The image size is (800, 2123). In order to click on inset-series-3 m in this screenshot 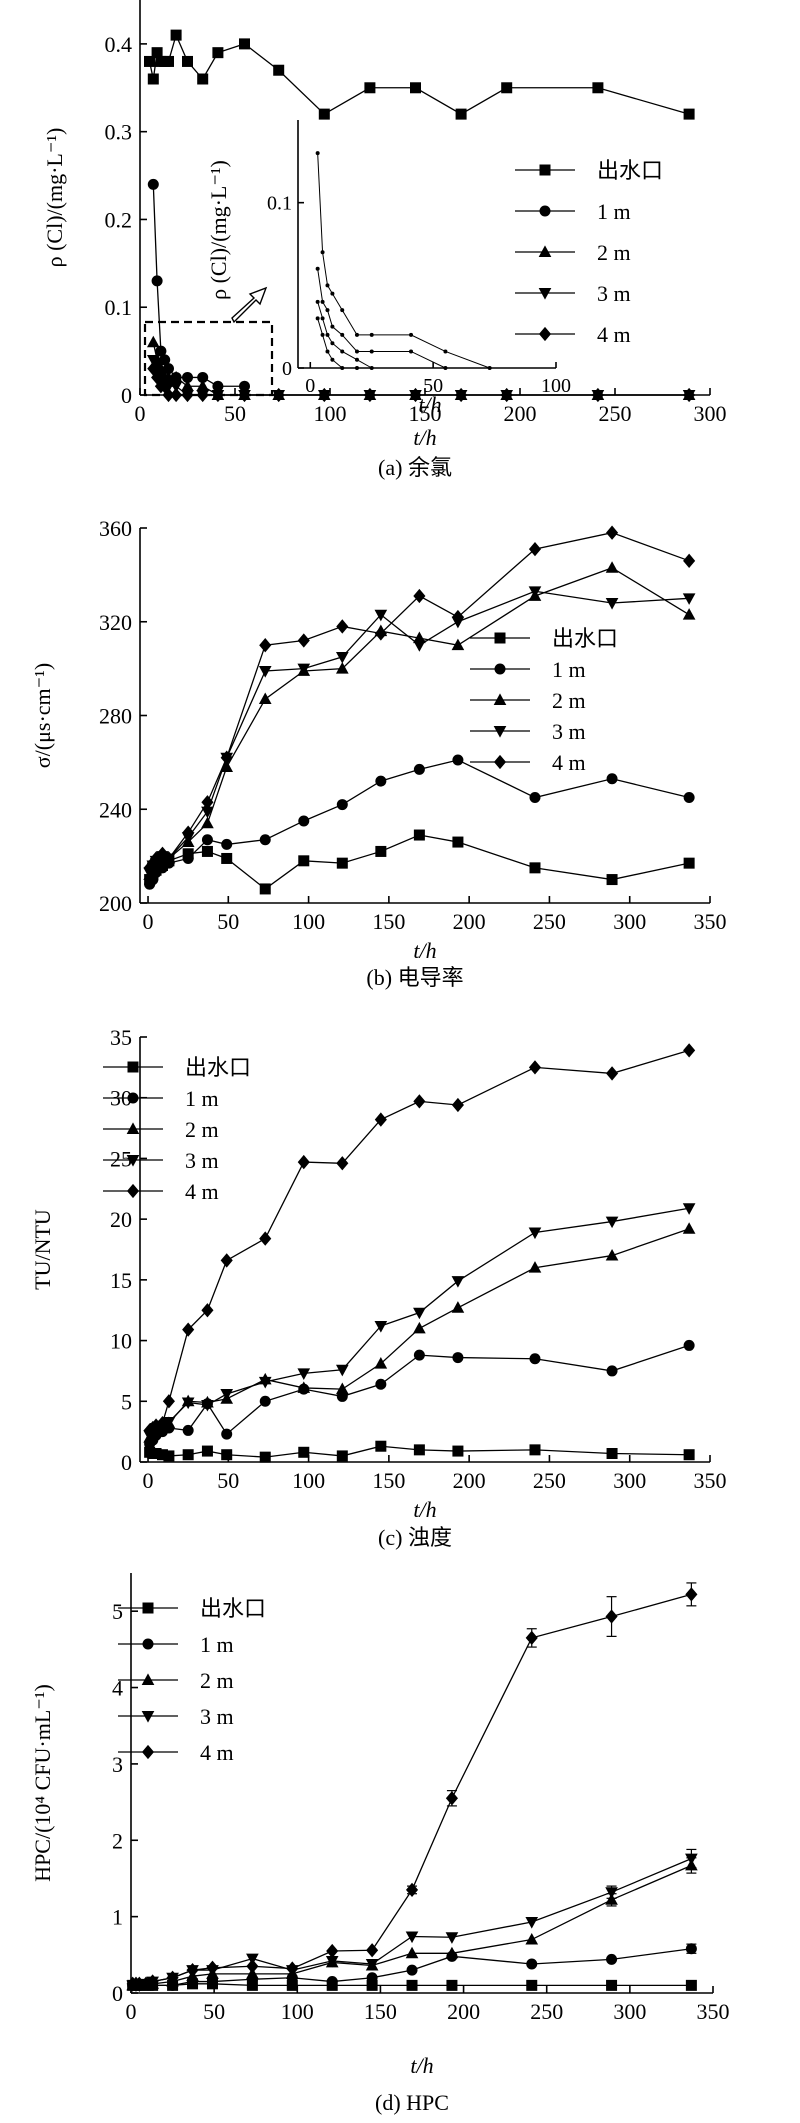, I will do `click(344, 334)`.